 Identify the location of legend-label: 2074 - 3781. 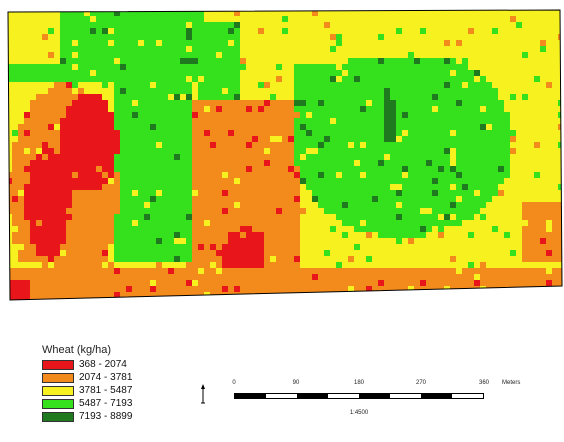
(106, 377).